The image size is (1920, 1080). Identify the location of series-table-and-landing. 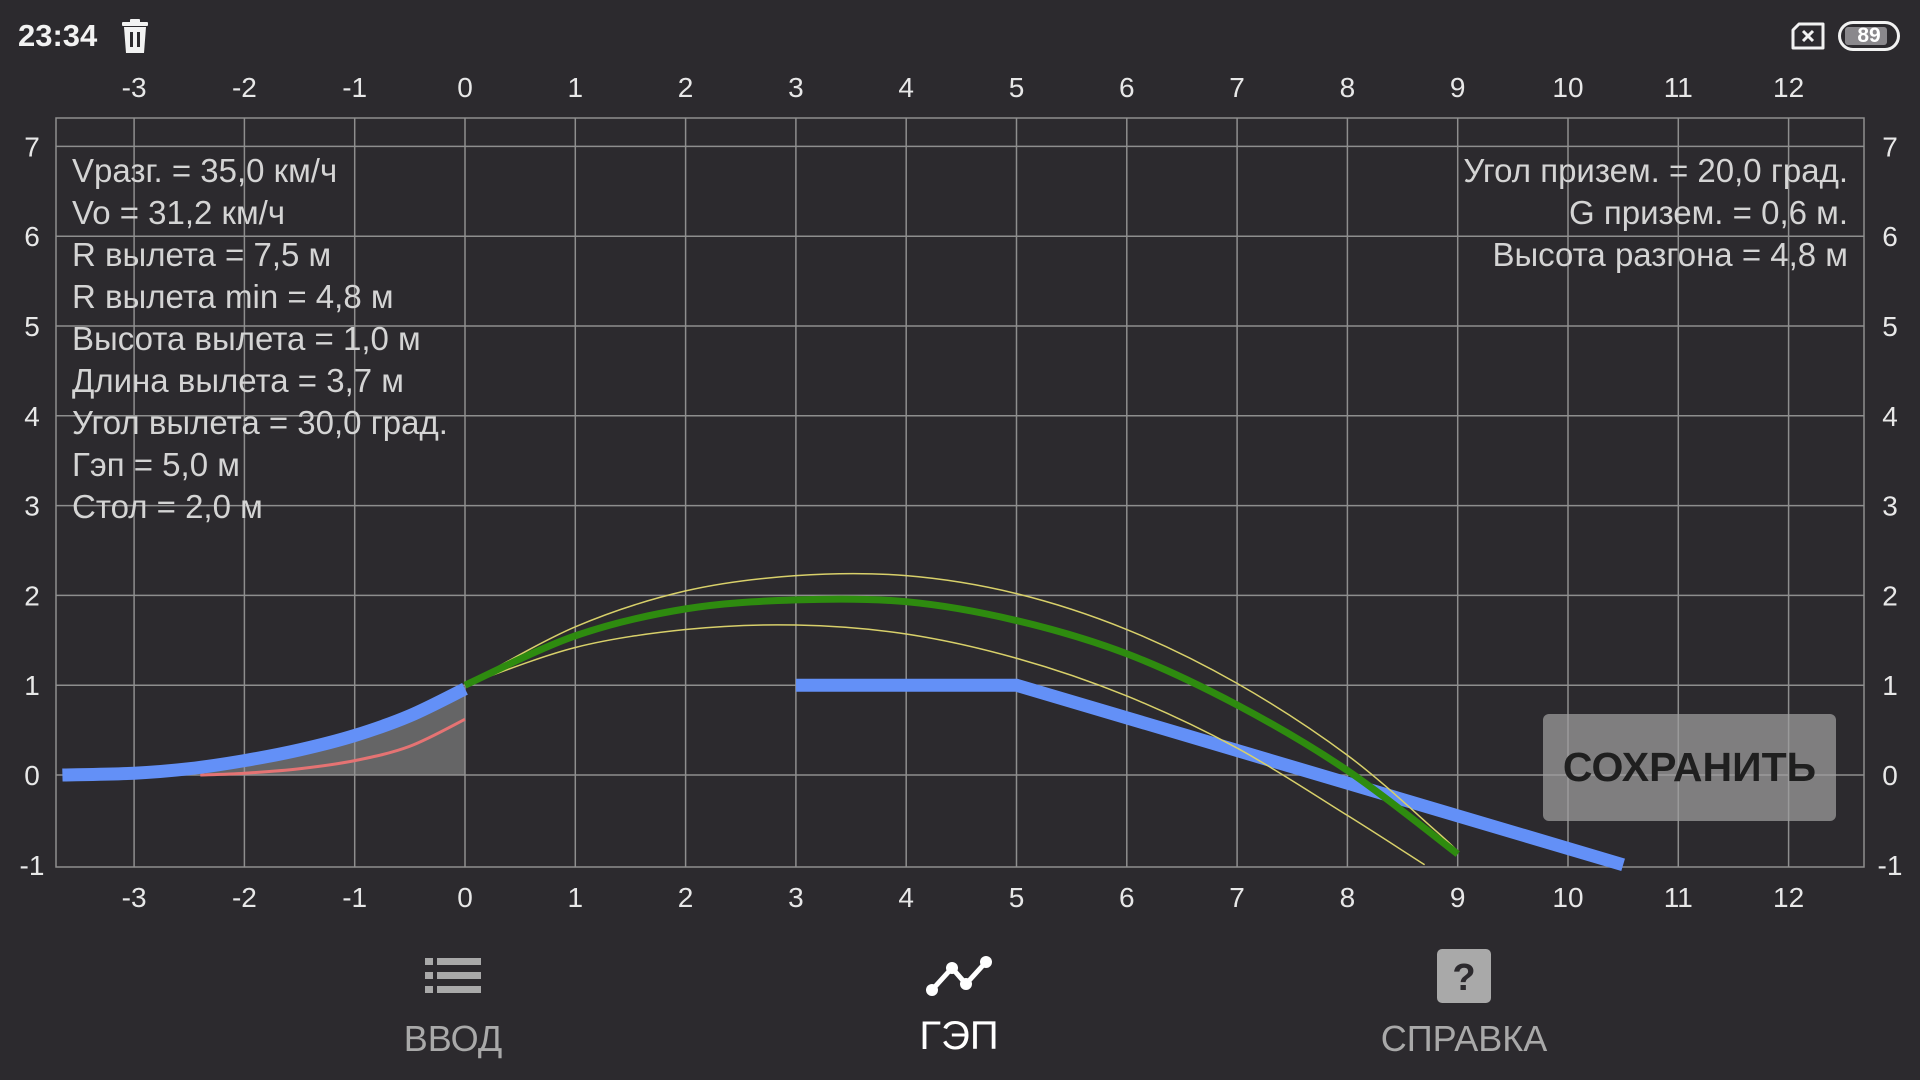
(1210, 775).